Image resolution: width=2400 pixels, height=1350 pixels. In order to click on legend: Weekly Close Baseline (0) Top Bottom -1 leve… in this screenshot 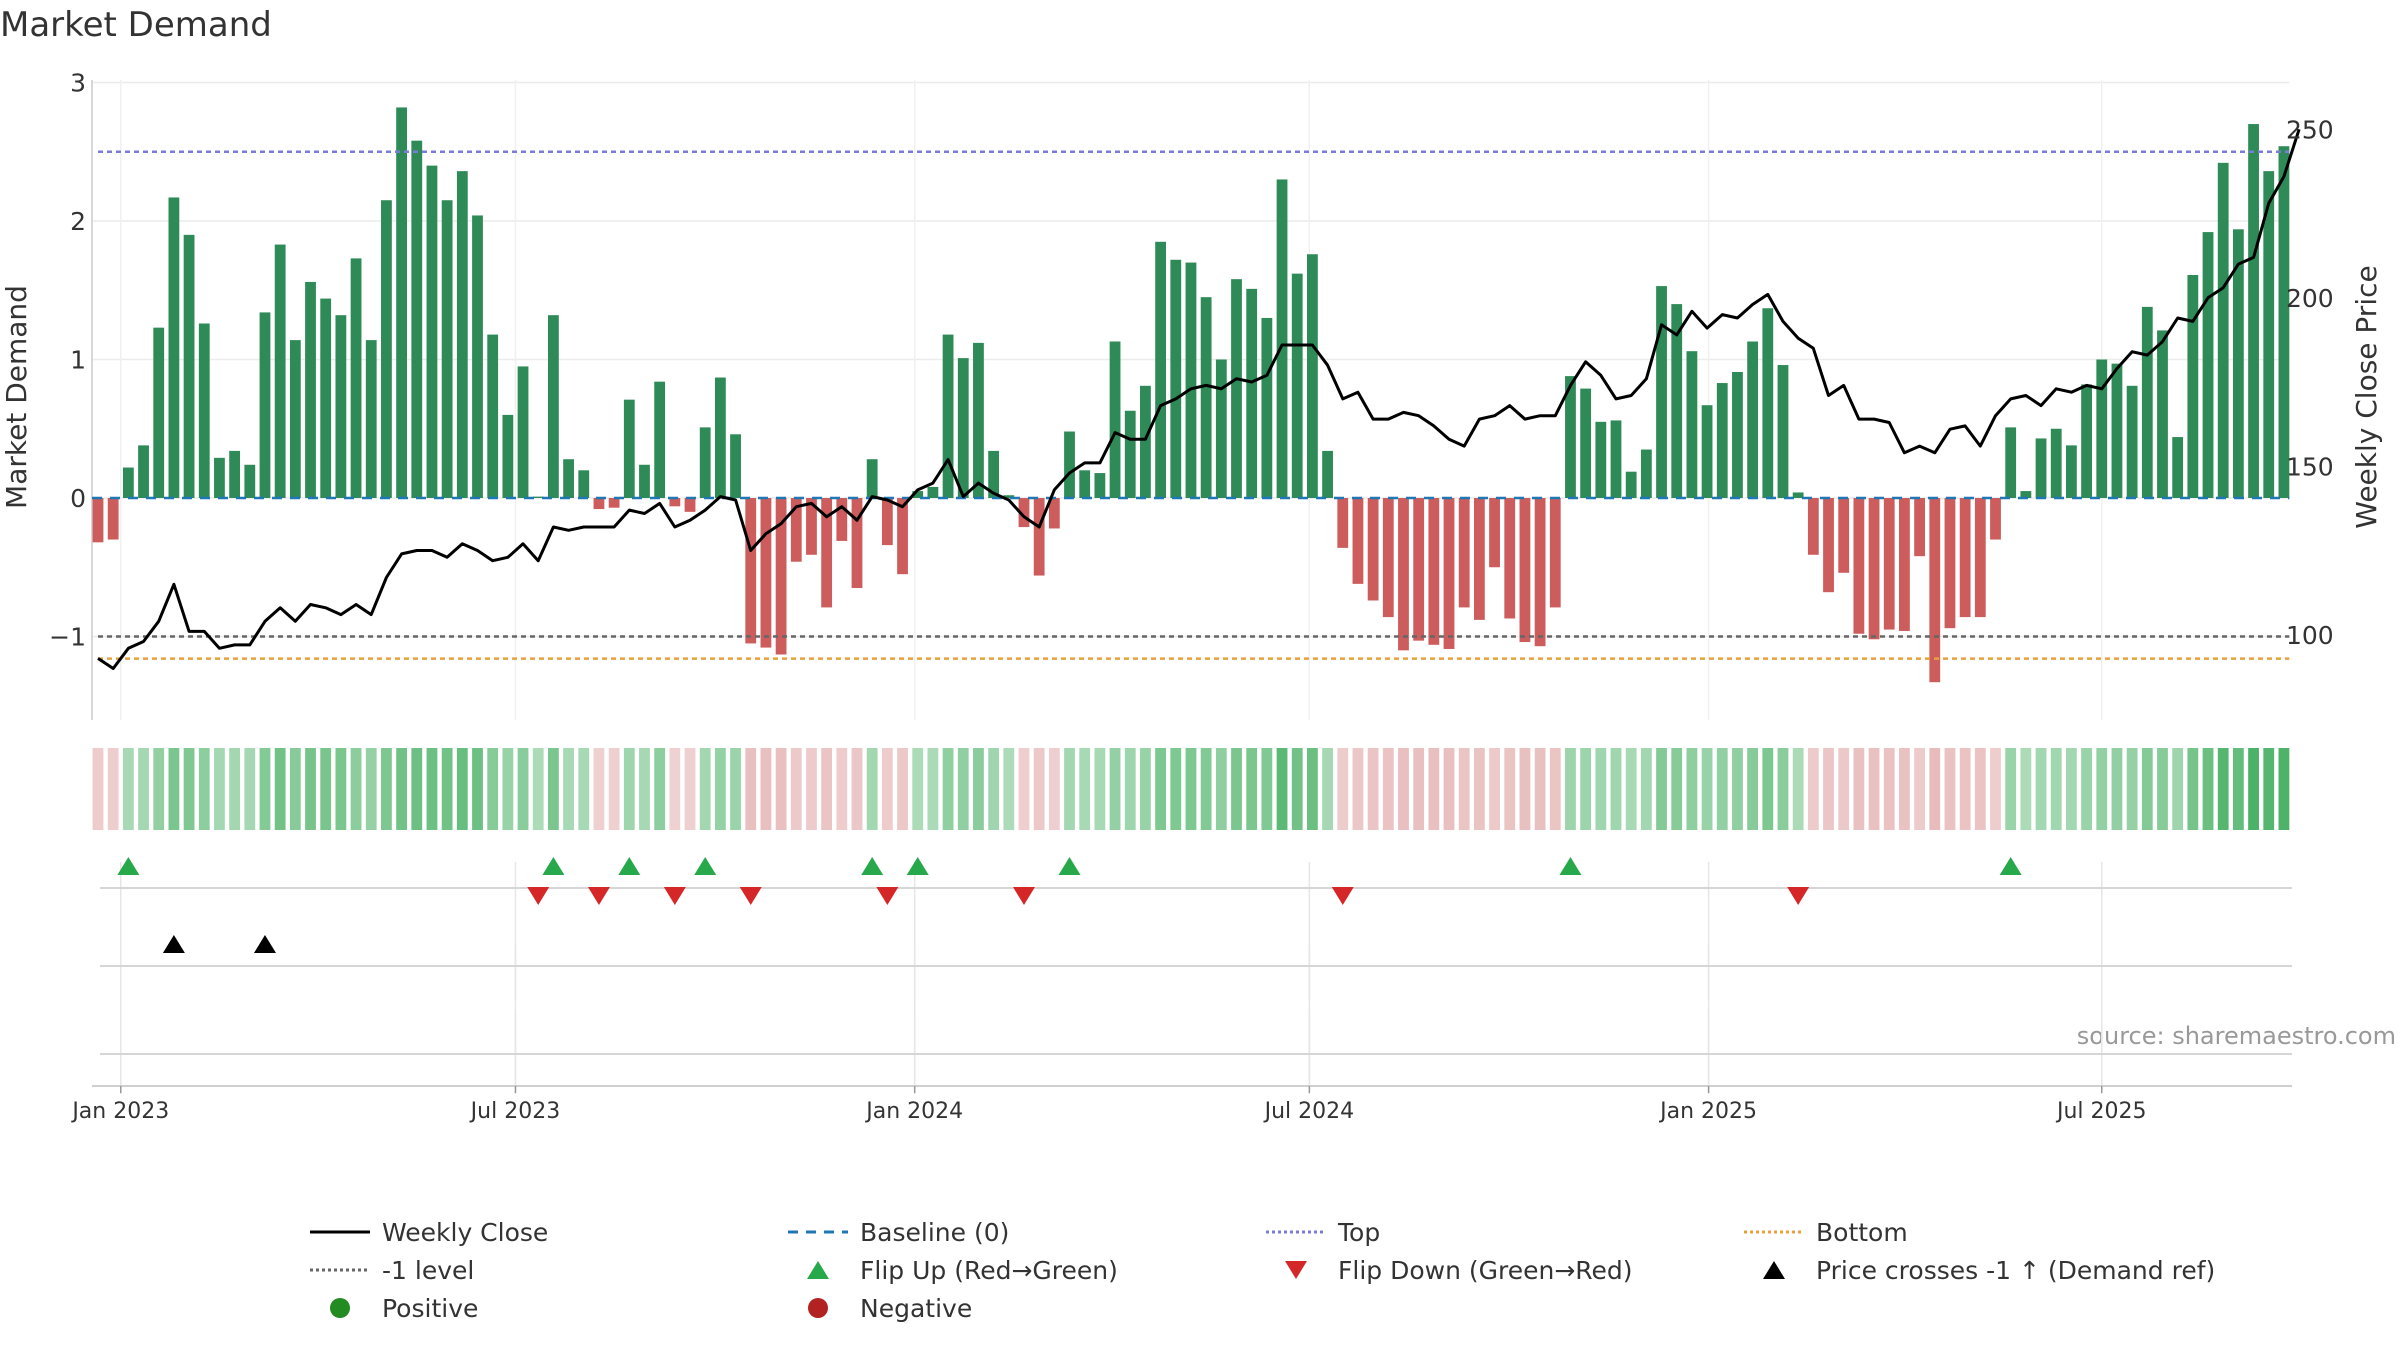, I will do `click(1262, 1270)`.